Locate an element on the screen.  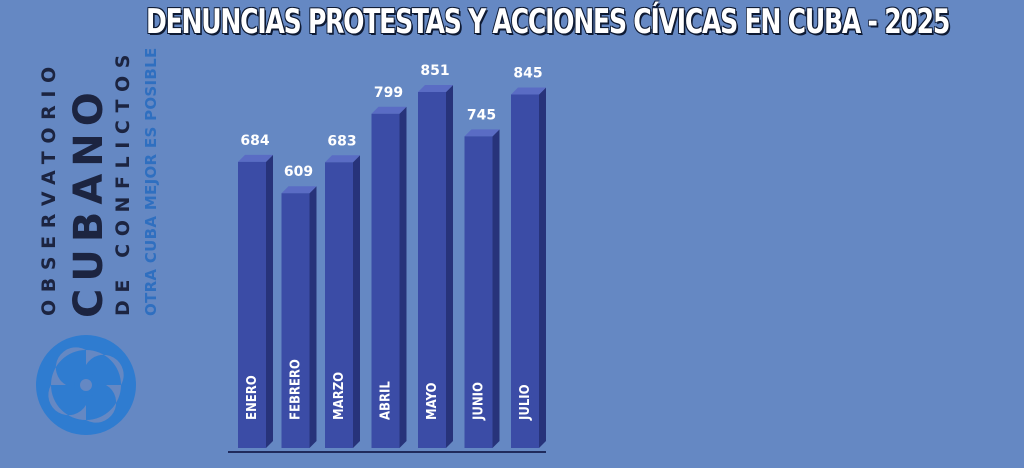
value-label: 845 is located at coordinates (527, 74).